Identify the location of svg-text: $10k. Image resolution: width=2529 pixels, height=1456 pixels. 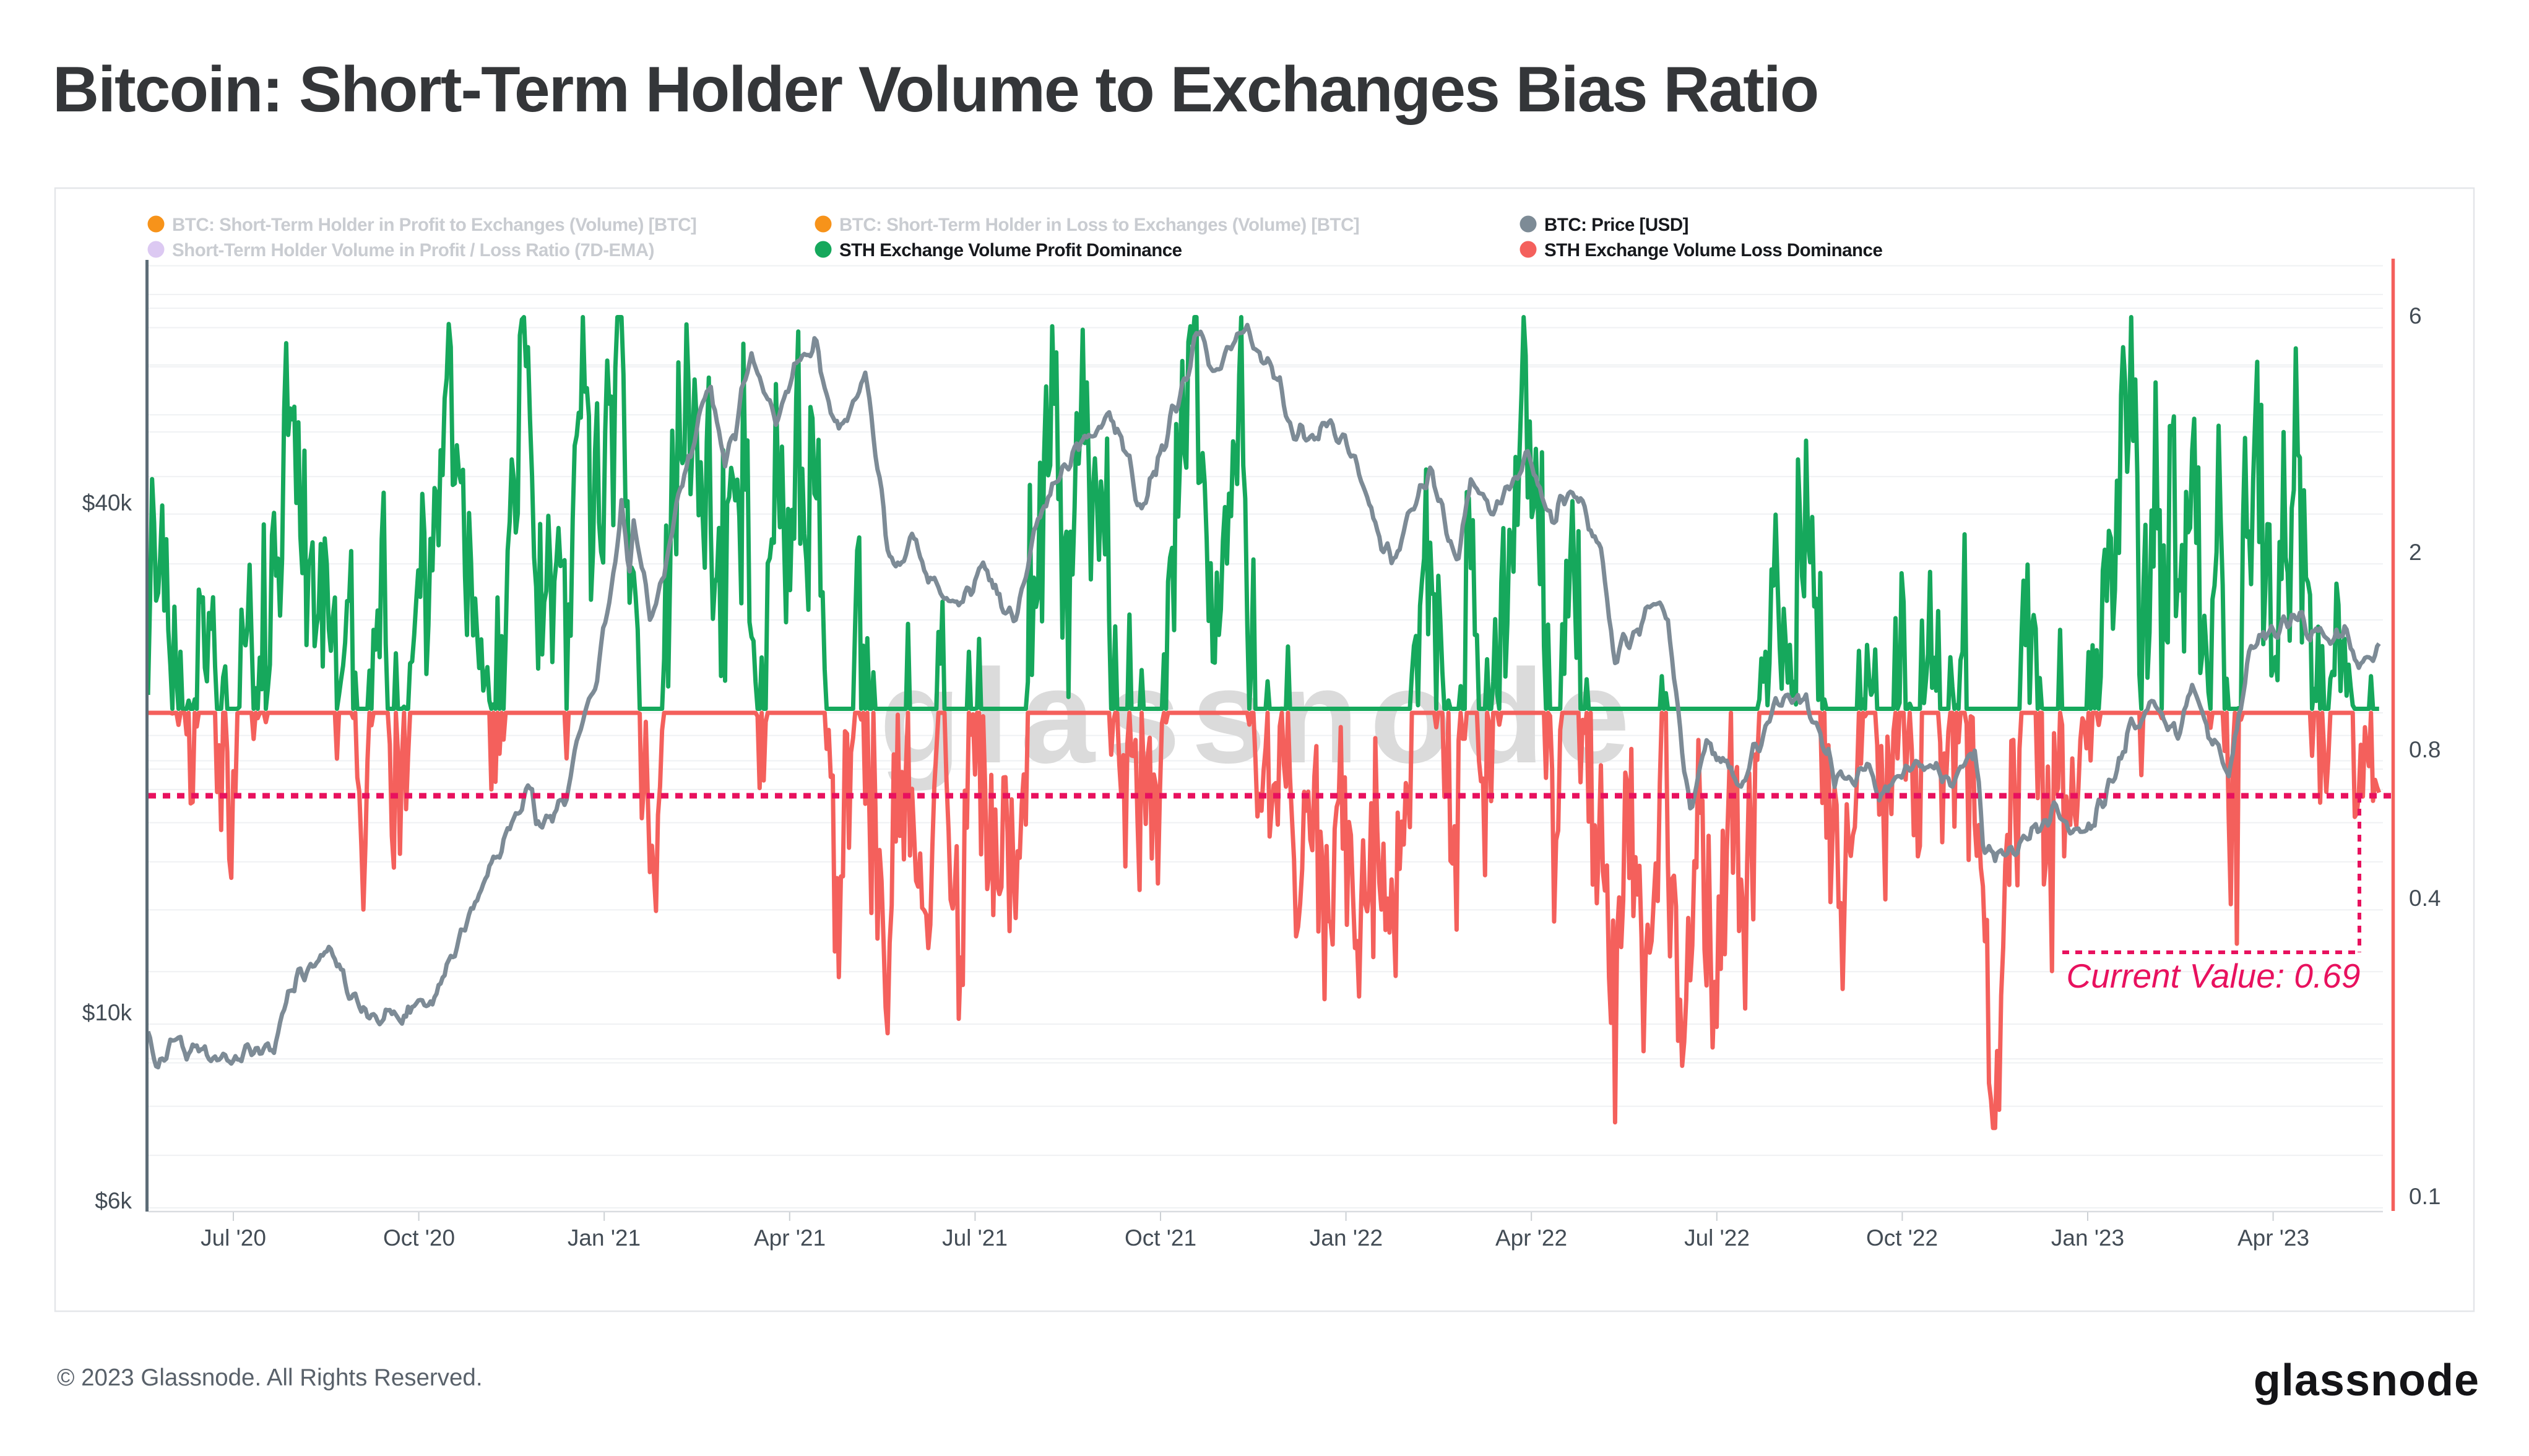
(107, 1012).